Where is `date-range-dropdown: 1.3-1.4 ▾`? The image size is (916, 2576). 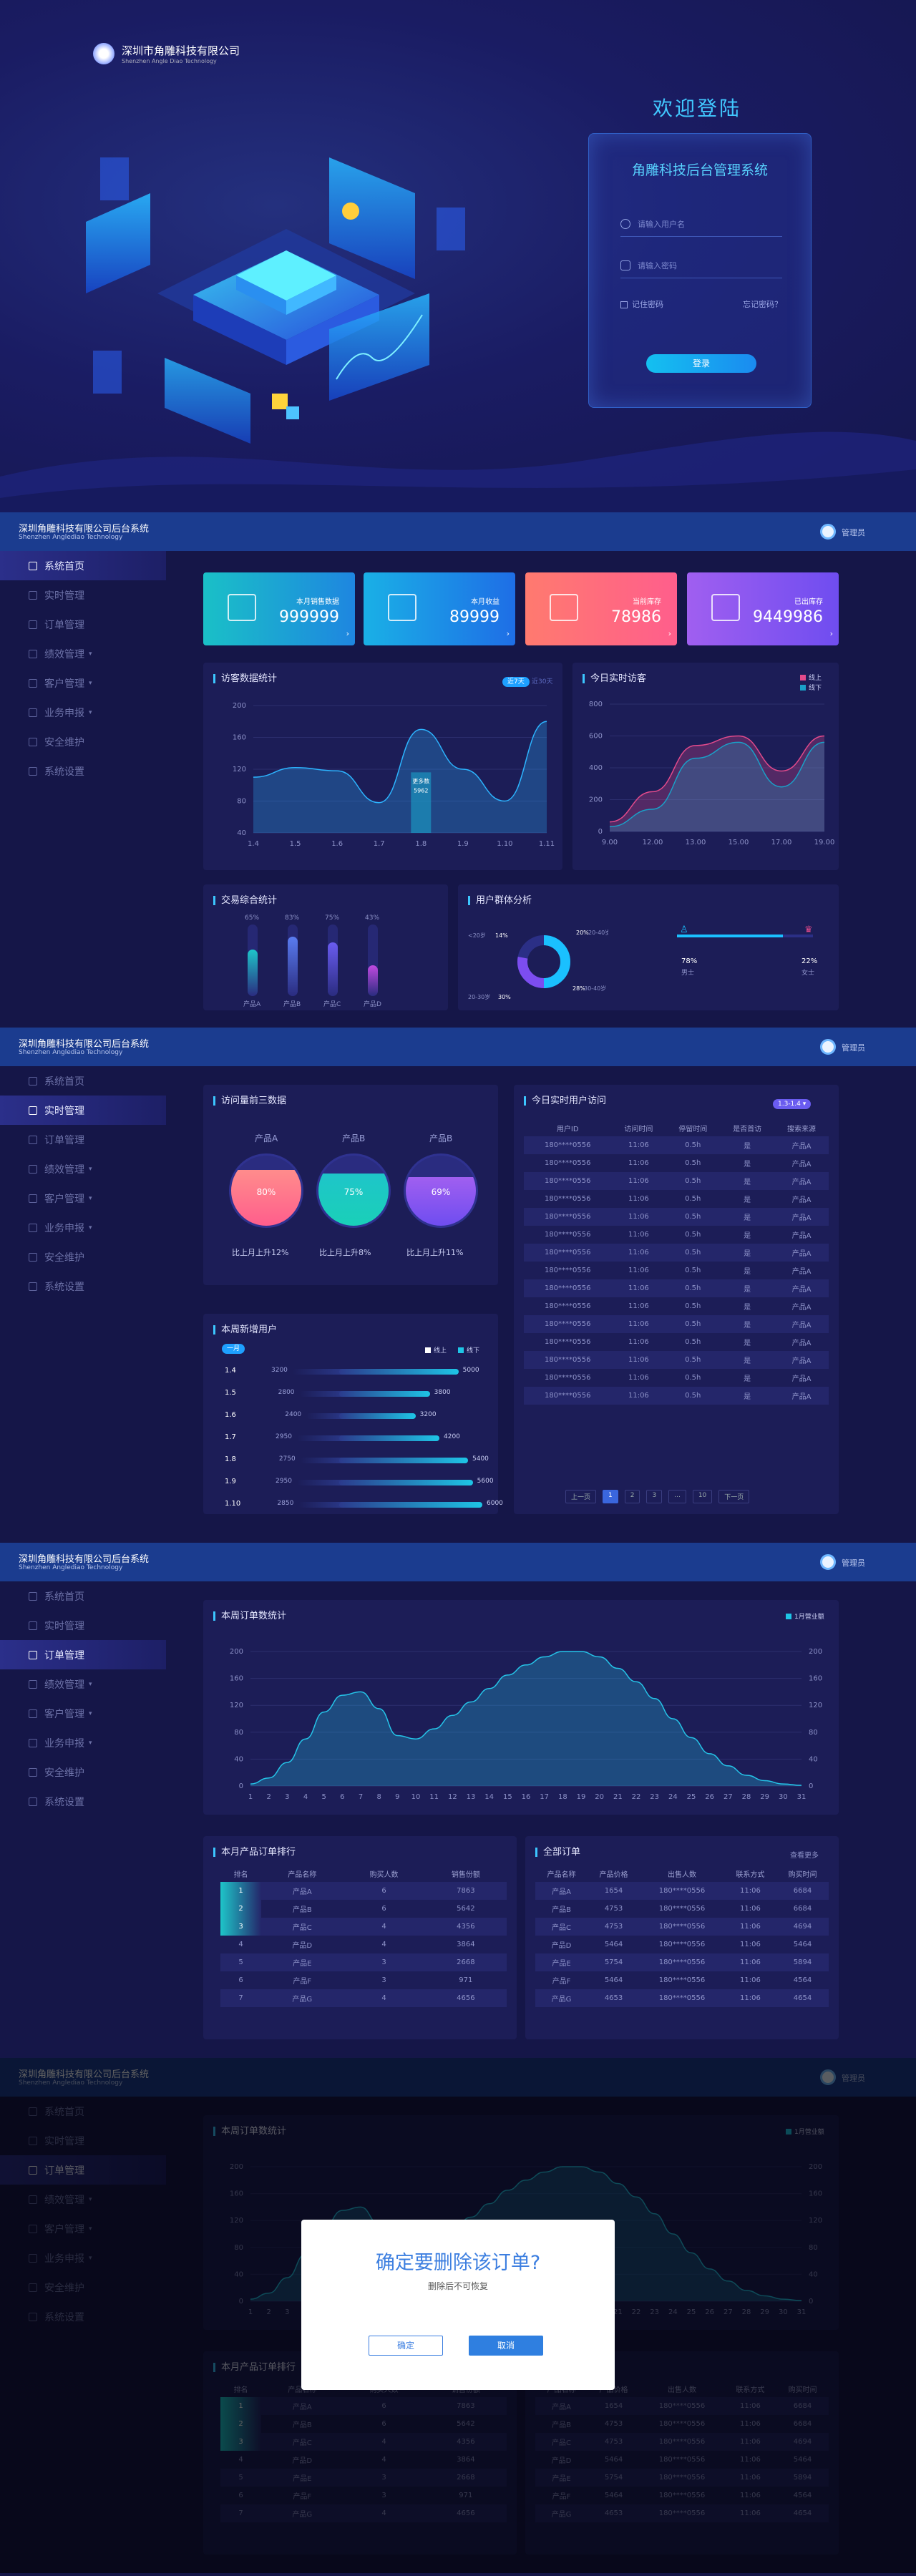
date-range-dropdown: 1.3-1.4 ▾ is located at coordinates (792, 1104).